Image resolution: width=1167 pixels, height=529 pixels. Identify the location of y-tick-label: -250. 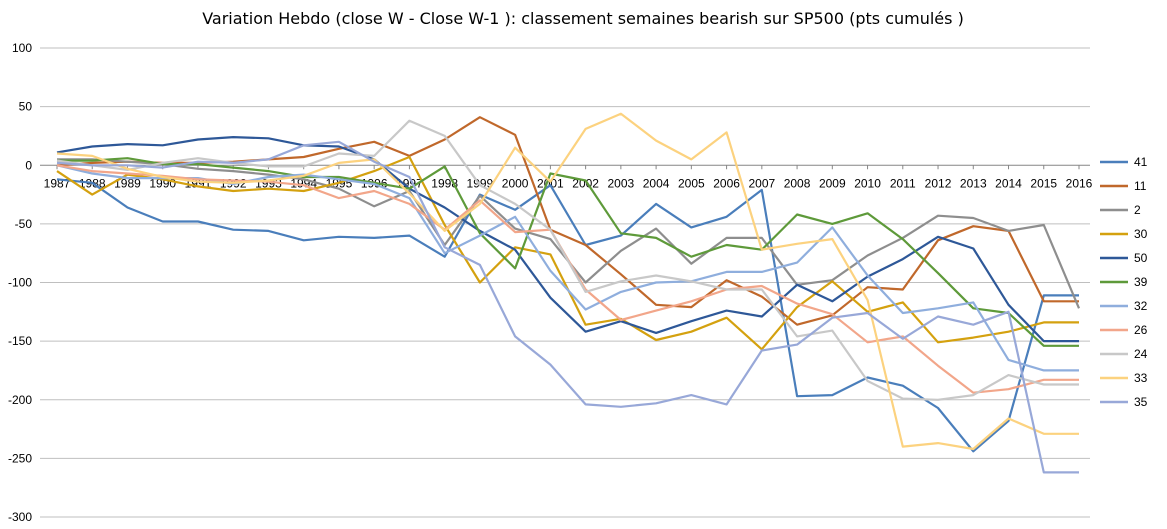
(20, 458).